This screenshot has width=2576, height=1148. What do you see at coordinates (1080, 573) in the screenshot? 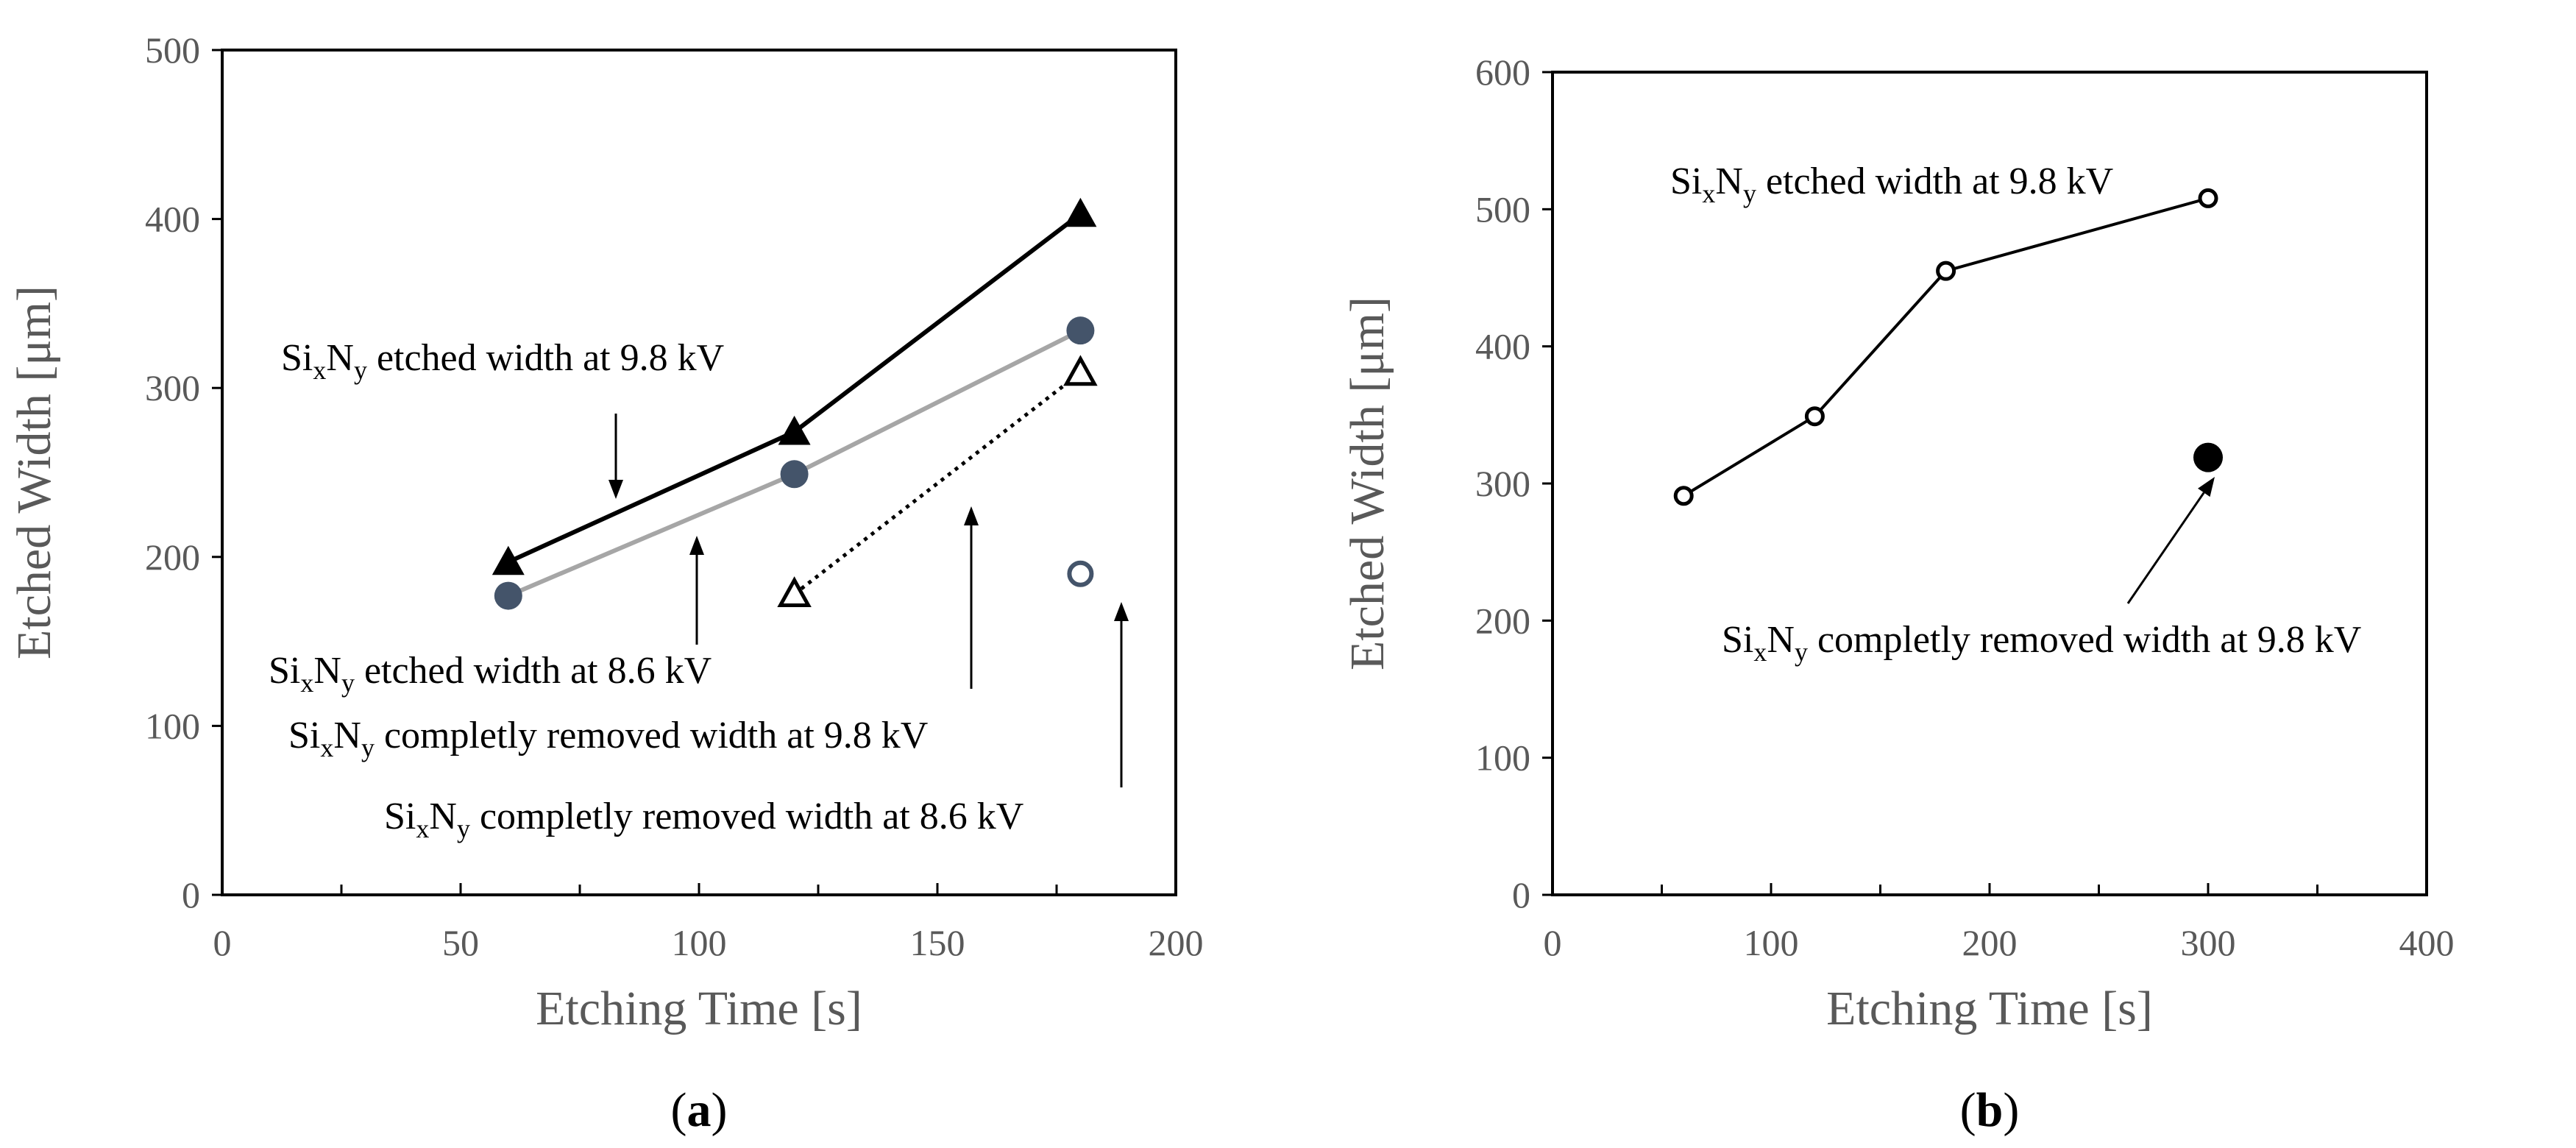
I see `series-3-point` at bounding box center [1080, 573].